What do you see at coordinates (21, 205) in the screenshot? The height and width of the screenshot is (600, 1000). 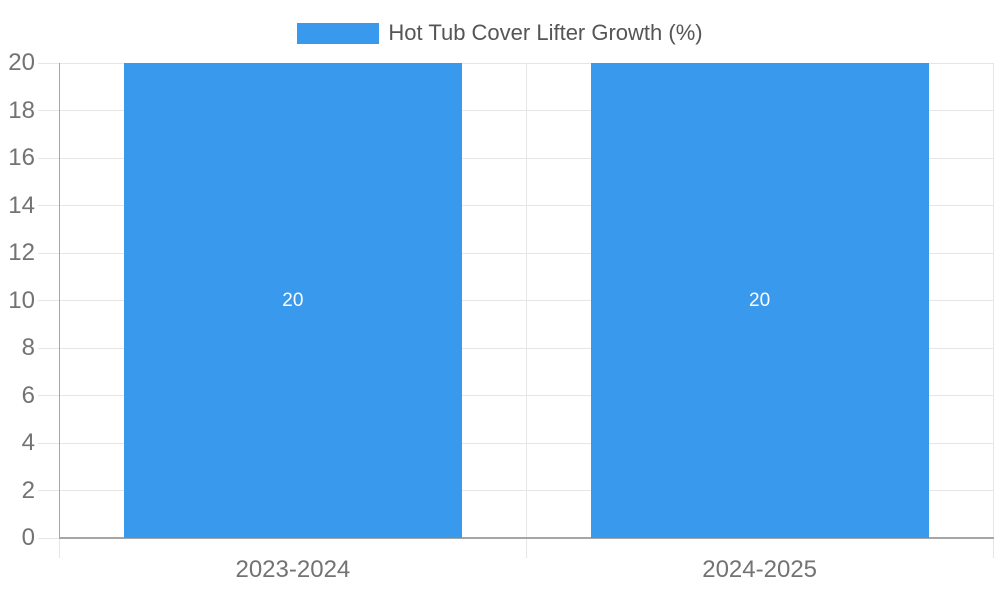 I see `y-tick-label: 14` at bounding box center [21, 205].